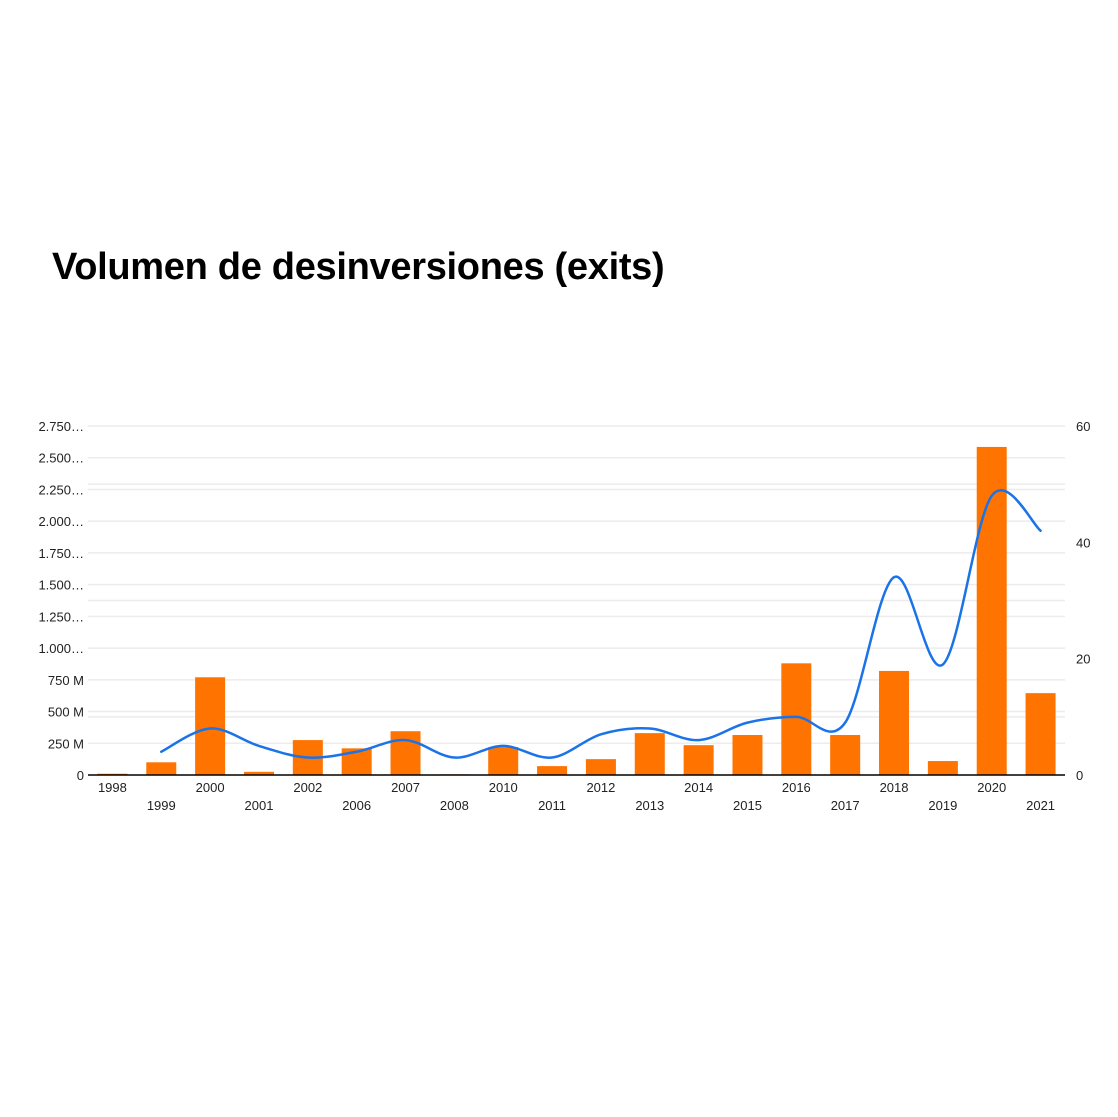 This screenshot has height=1117, width=1118. Describe the element at coordinates (66, 680) in the screenshot. I see `left-axis-tick-label: 750 M` at that location.